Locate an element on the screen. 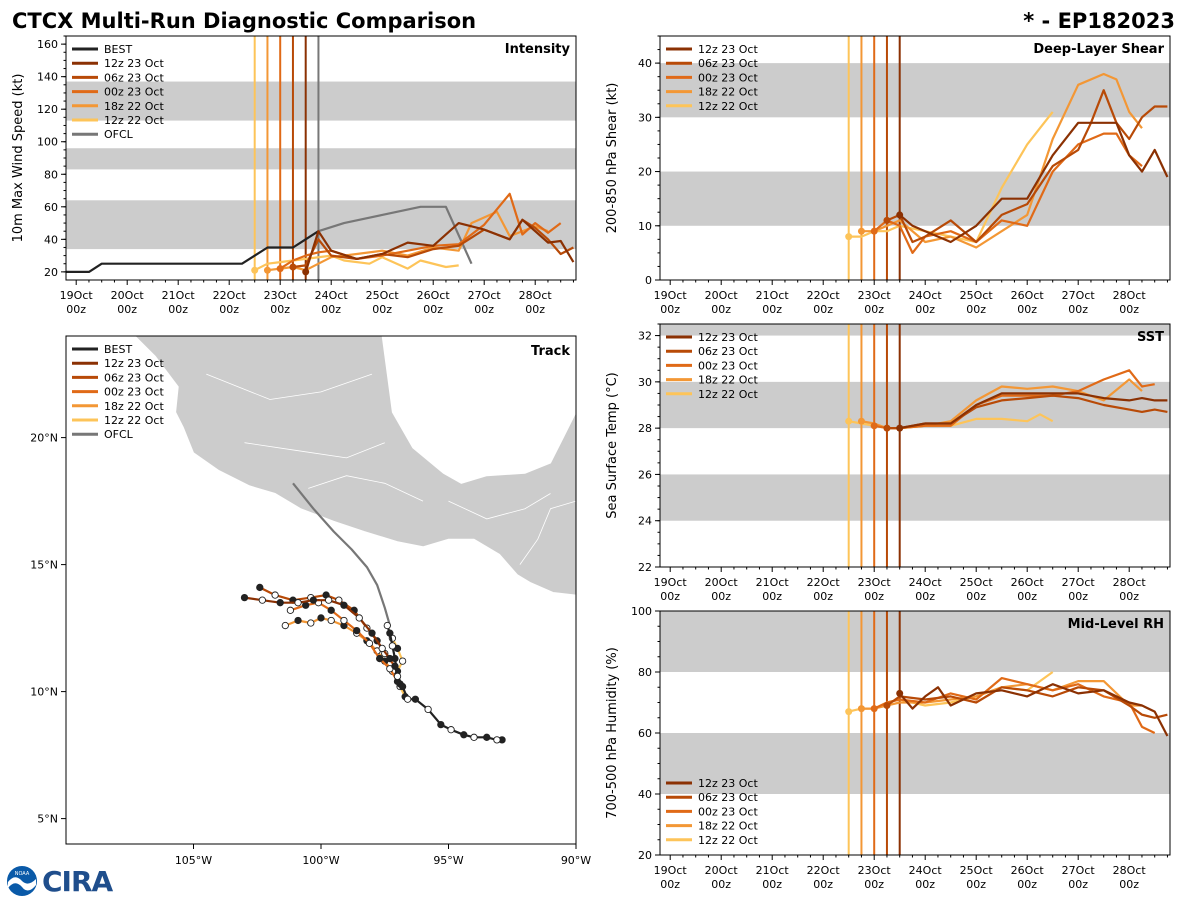 This screenshot has width=1200, height=900. sst-ytick-label-24: 24 is located at coordinates (645, 521).